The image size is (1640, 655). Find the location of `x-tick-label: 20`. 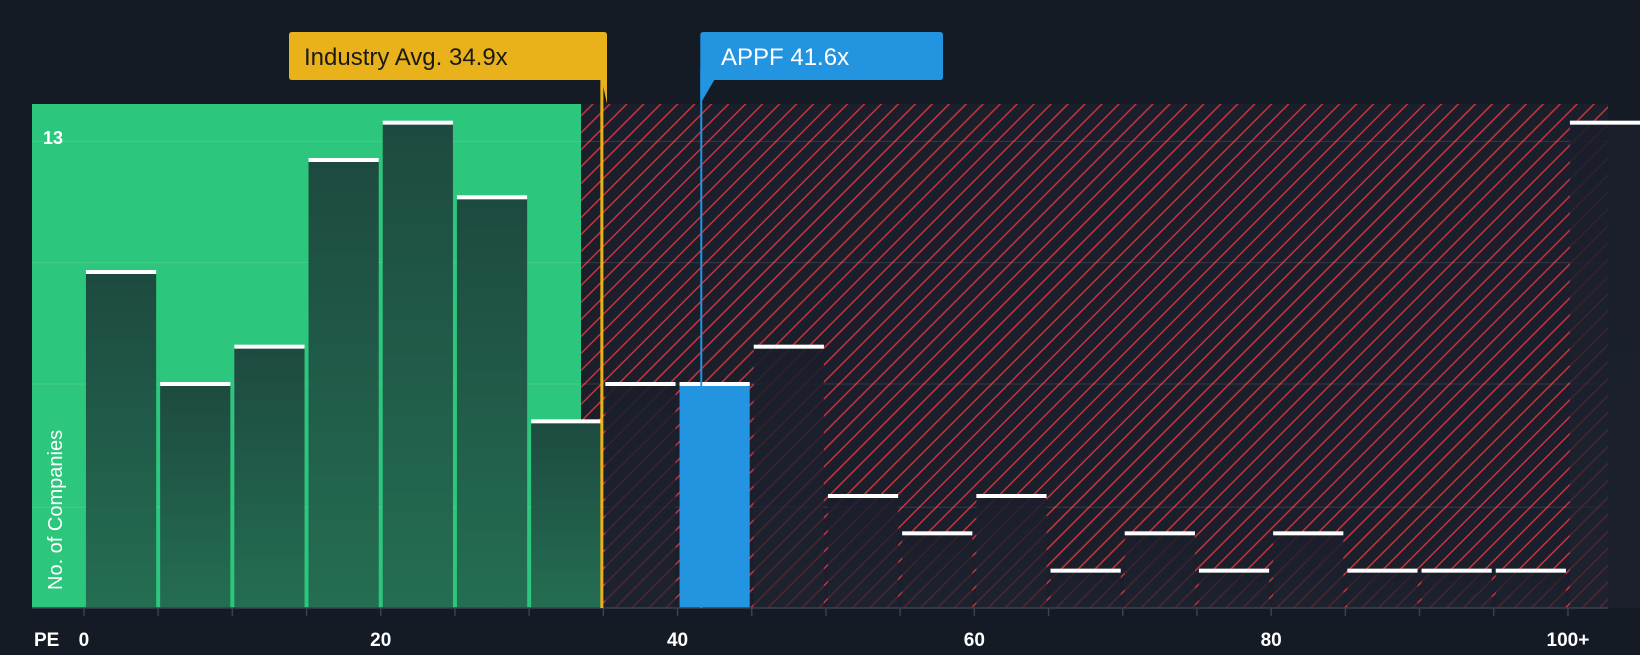

x-tick-label: 20 is located at coordinates (380, 640).